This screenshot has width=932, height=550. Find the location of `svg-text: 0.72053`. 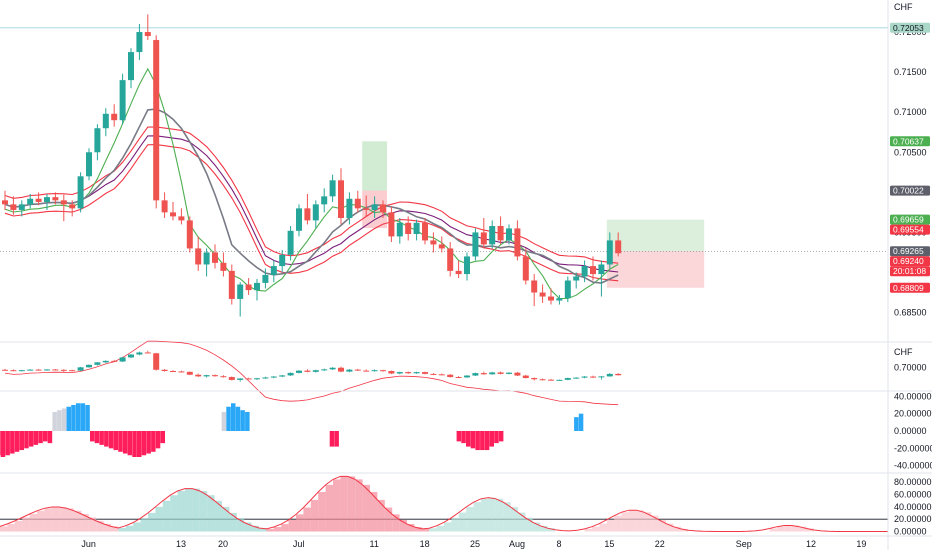

svg-text: 0.72053 is located at coordinates (908, 28).